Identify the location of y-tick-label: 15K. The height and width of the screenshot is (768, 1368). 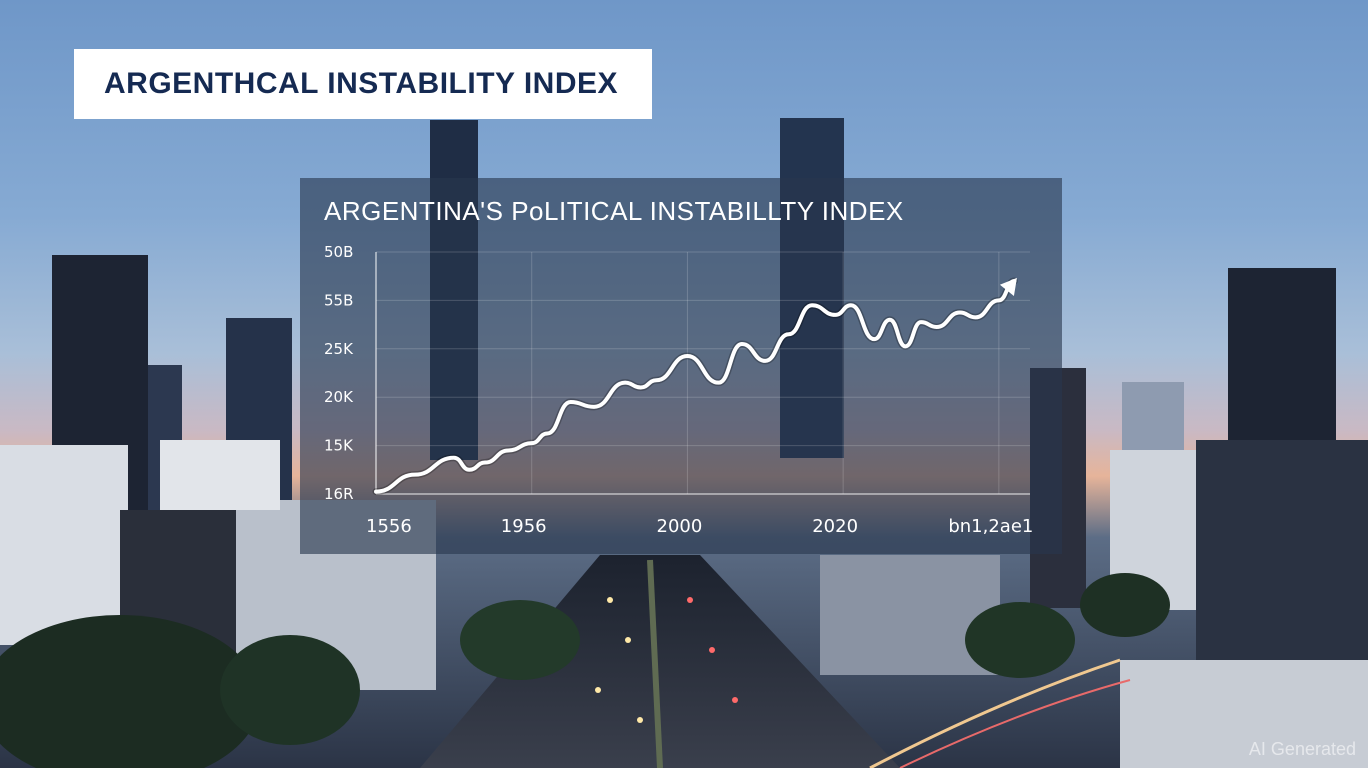
(339, 446).